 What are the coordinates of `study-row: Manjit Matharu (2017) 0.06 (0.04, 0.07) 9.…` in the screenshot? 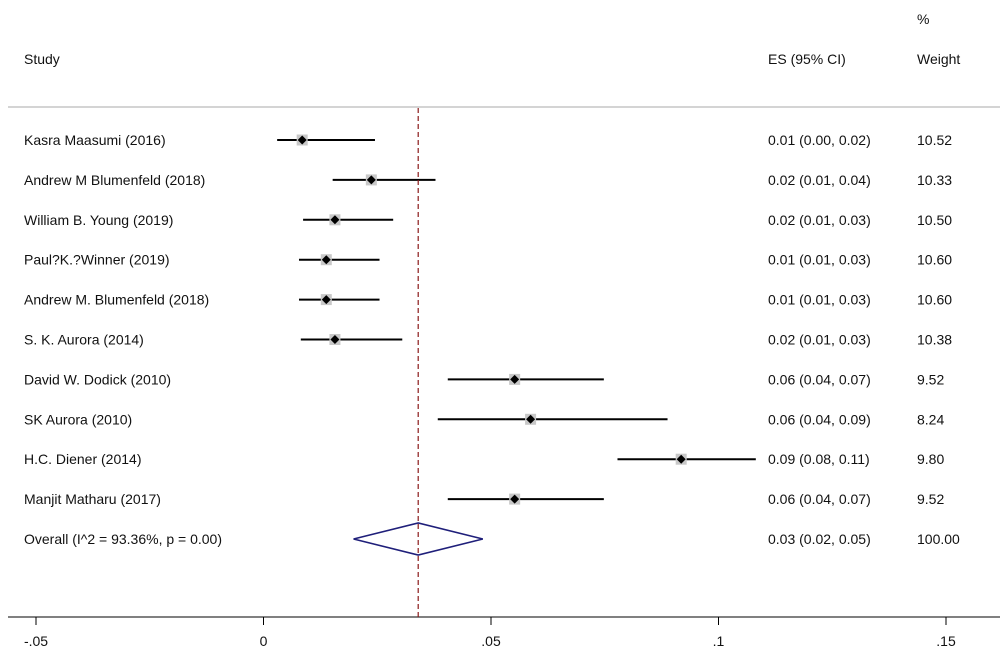 It's located at (484, 499).